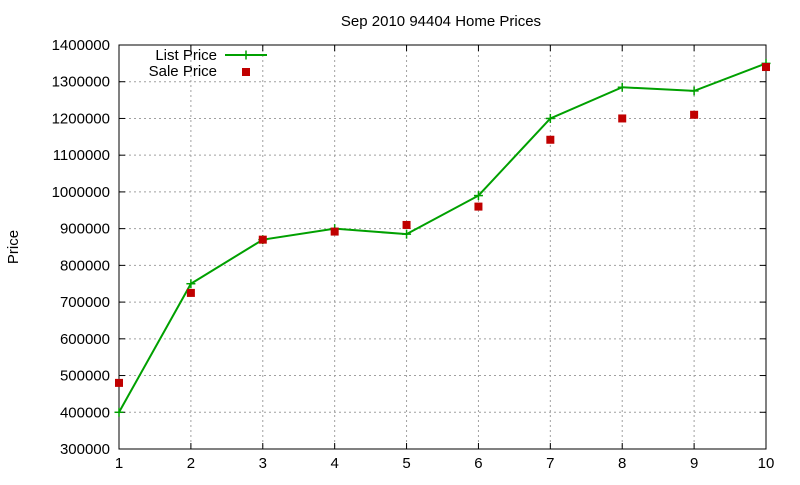  I want to click on y-tick-label: 700000, so click(85, 302).